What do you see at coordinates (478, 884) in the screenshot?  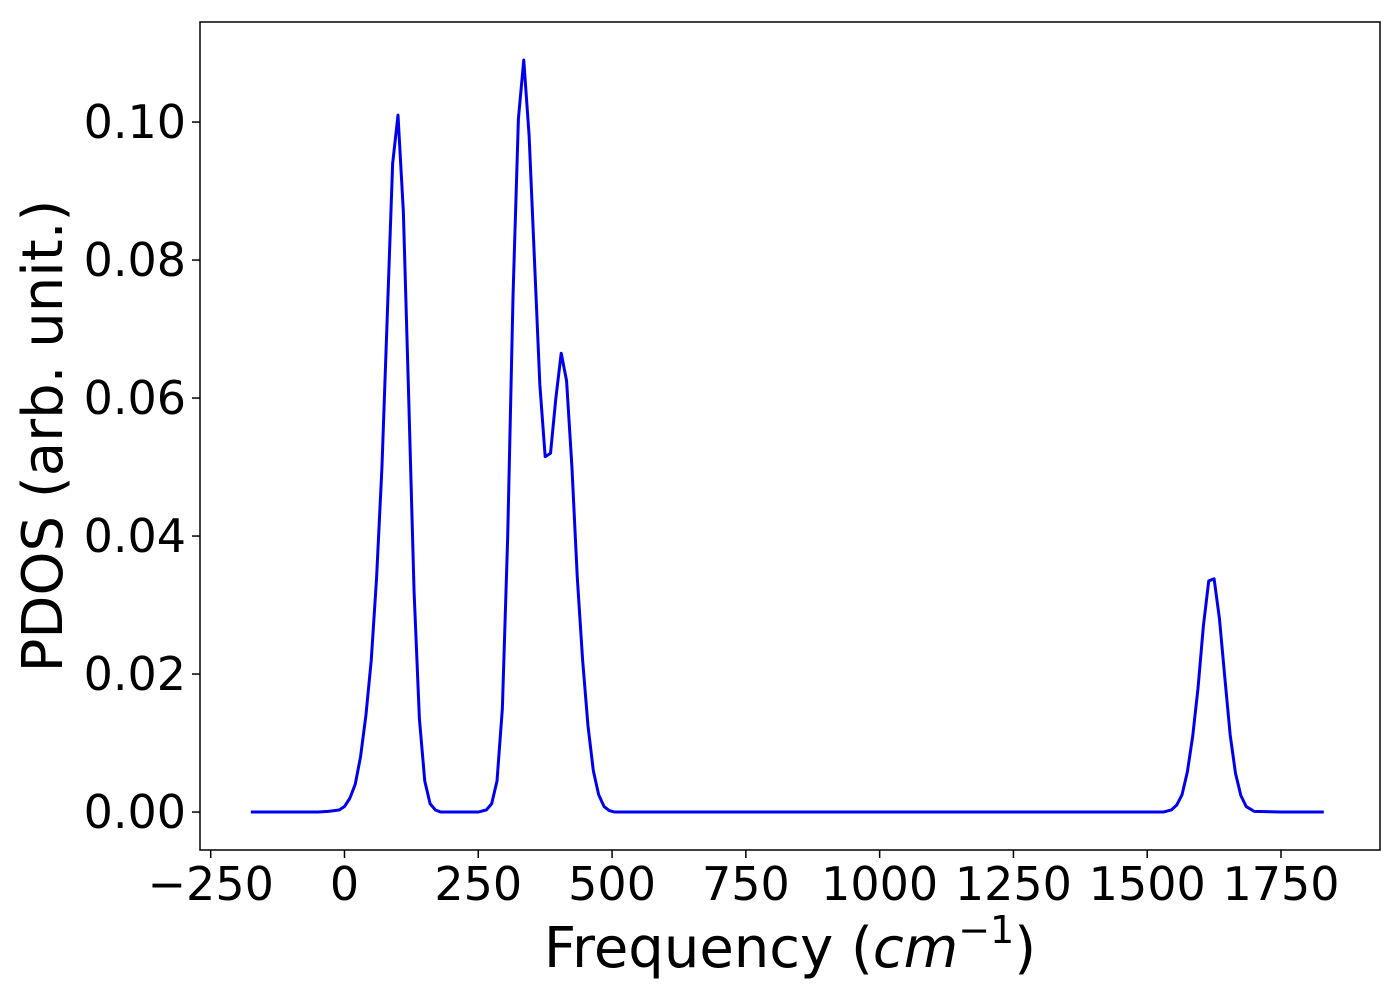 I see `x-tick-label: 250` at bounding box center [478, 884].